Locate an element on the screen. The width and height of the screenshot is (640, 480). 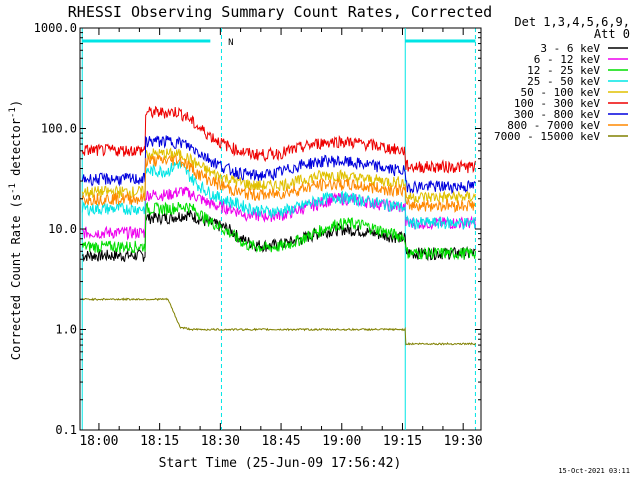
x-tick-label: 19:00 is located at coordinates (341, 441).